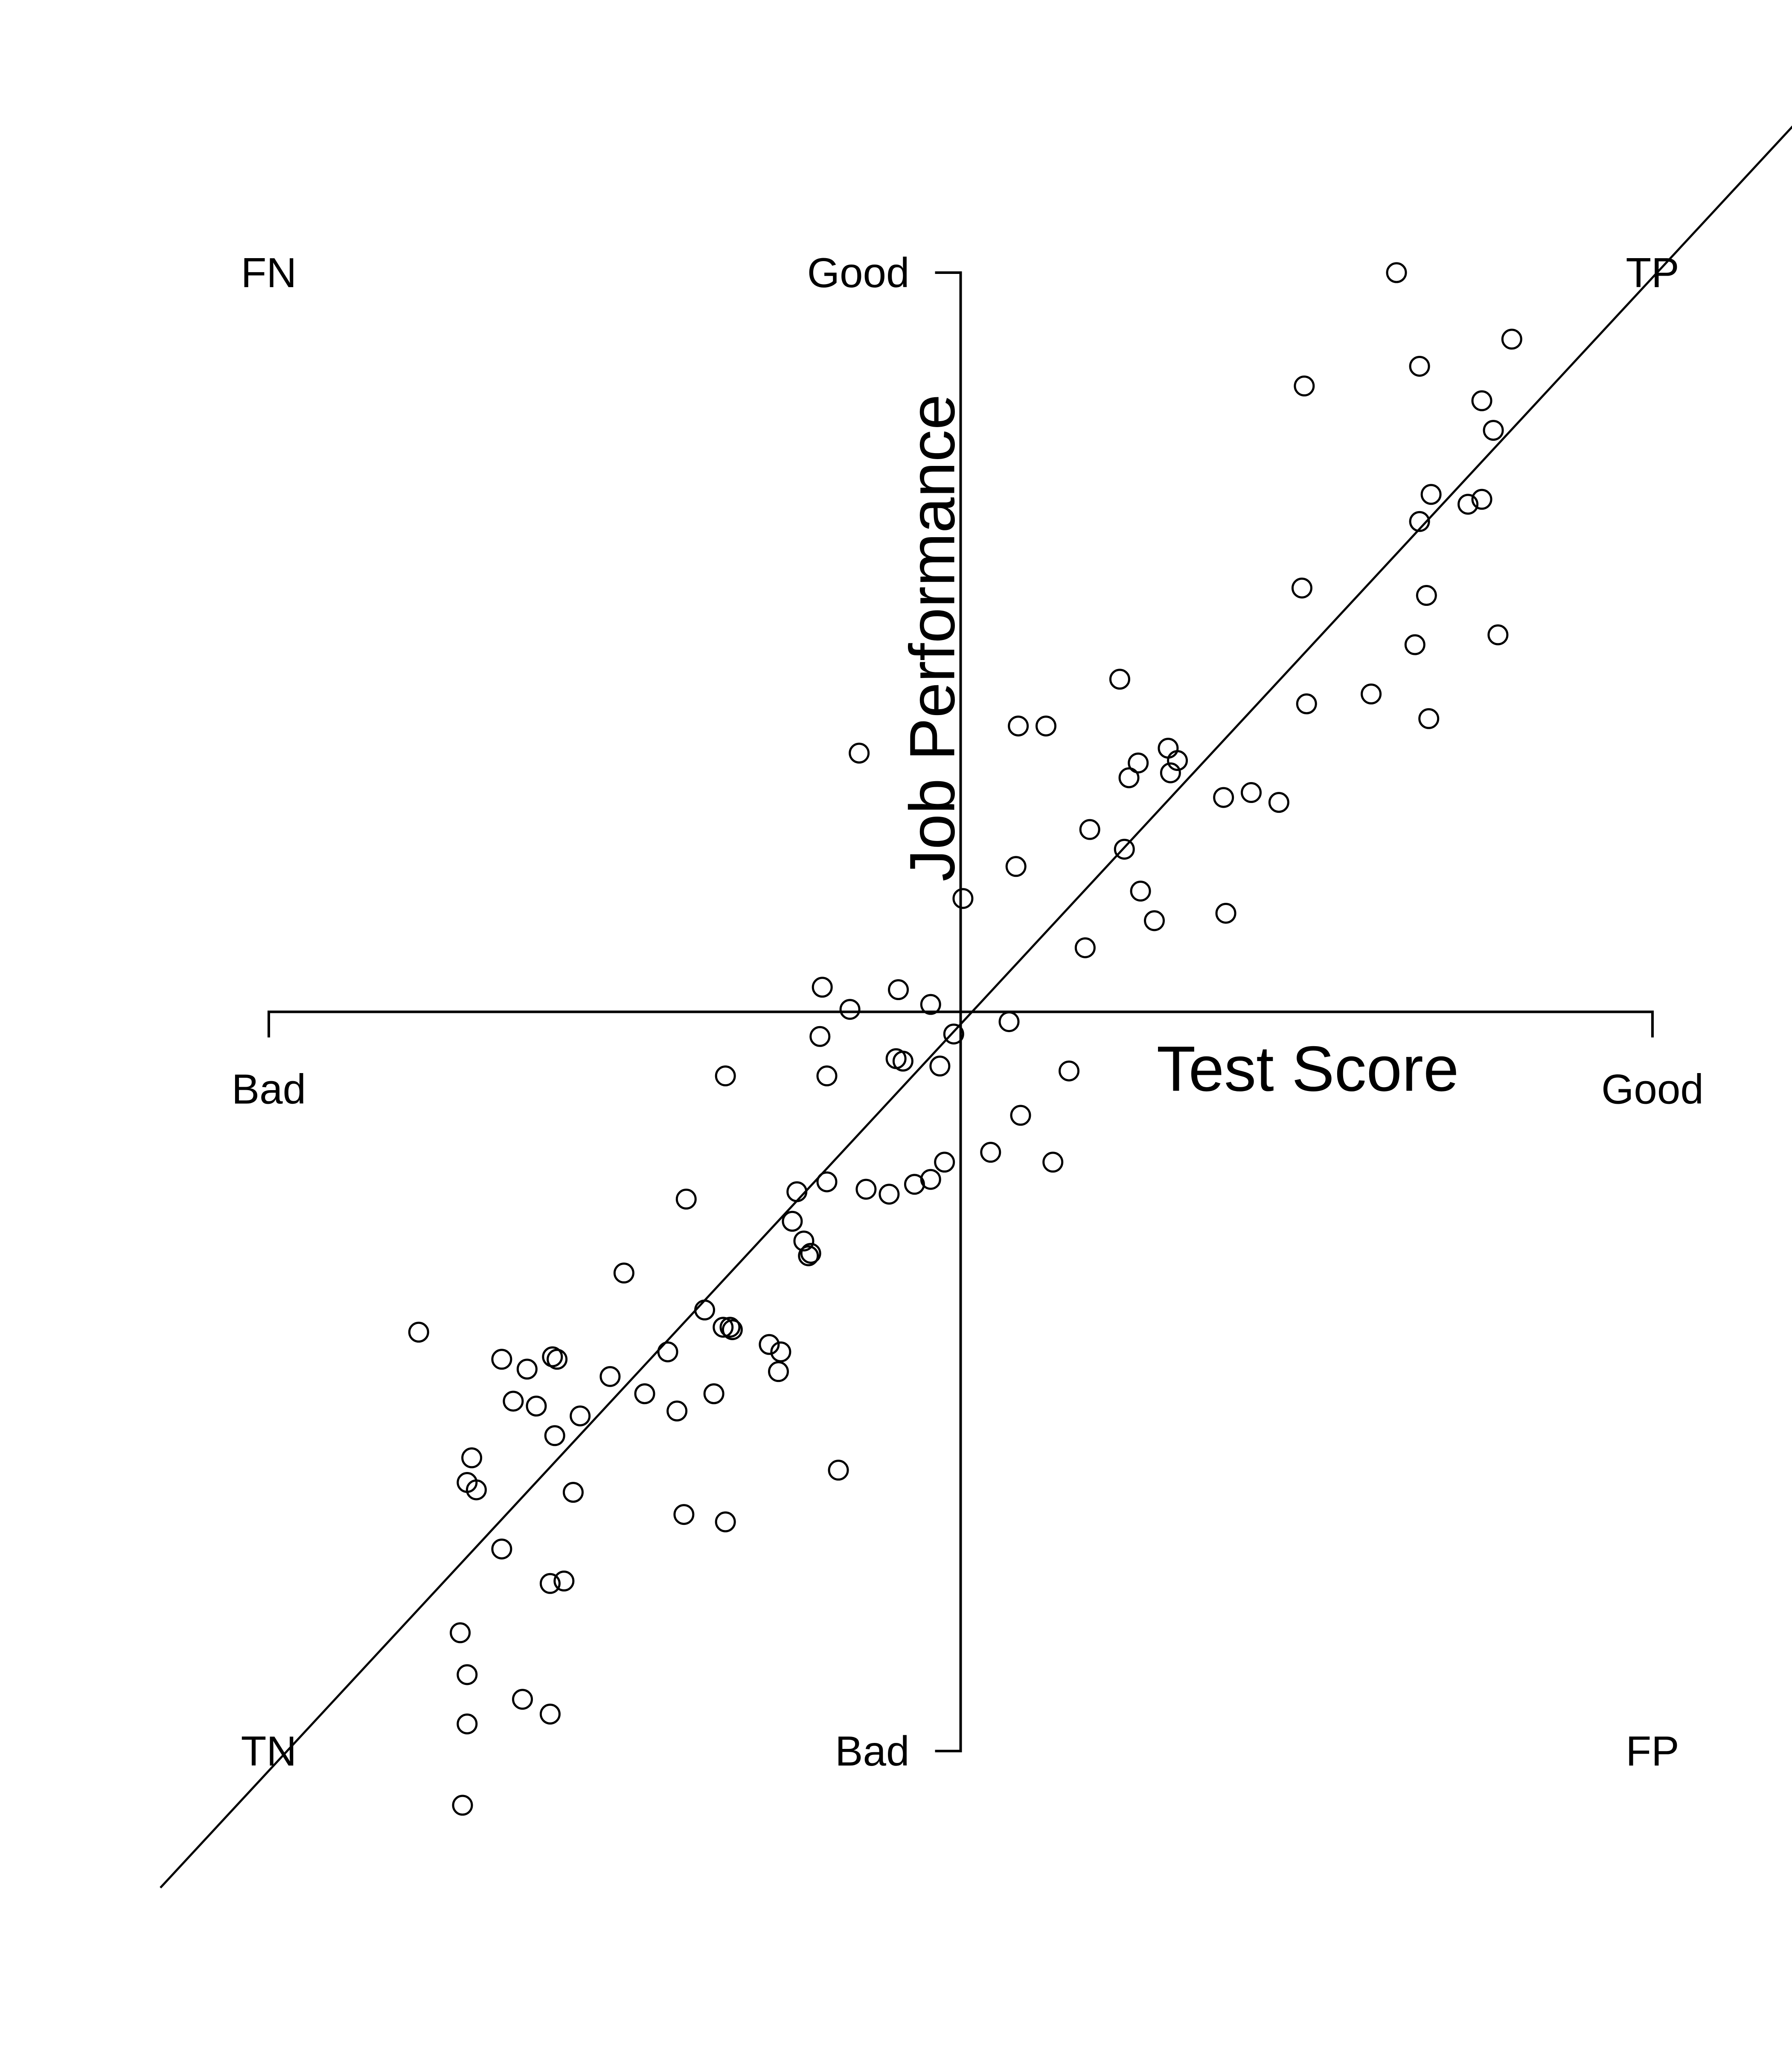 Image resolution: width=1792 pixels, height=2048 pixels. What do you see at coordinates (872, 1751) in the screenshot?
I see `y-axis-low-label: Bad` at bounding box center [872, 1751].